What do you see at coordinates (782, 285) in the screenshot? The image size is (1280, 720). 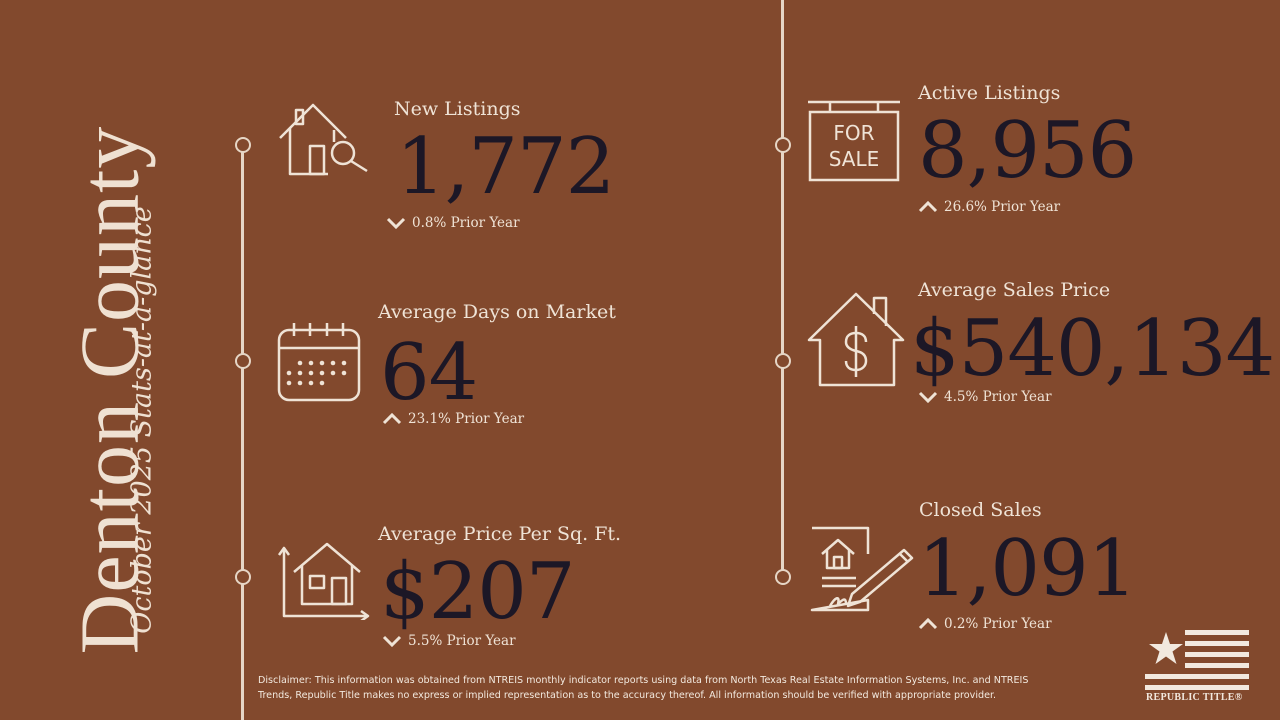 I see `right-timeline` at bounding box center [782, 285].